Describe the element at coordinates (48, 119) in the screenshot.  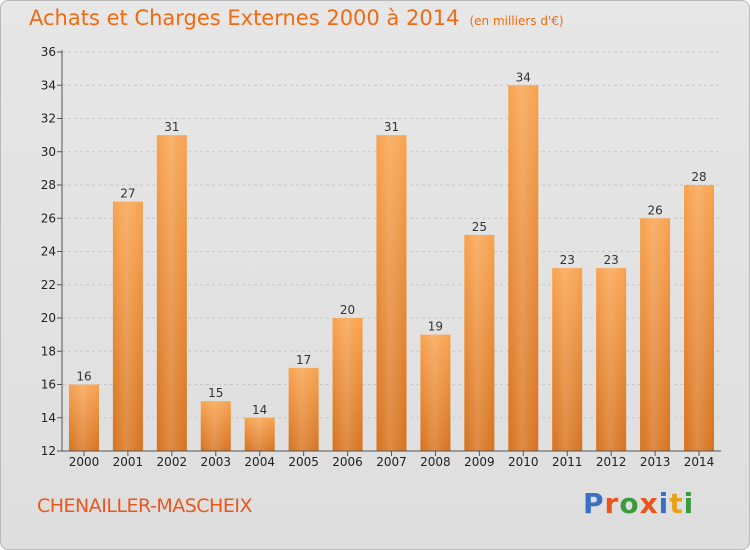
I see `y-tick-label: 32` at that location.